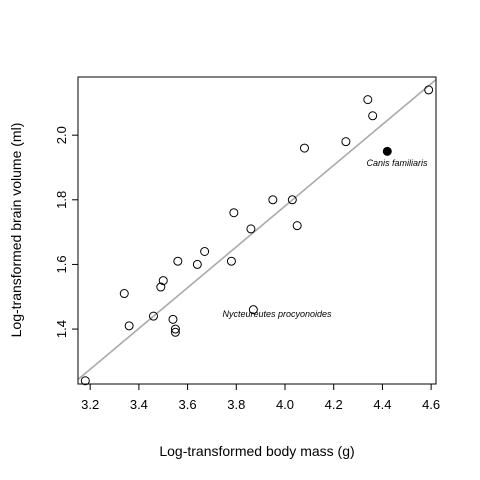 Image resolution: width=480 pixels, height=480 pixels. I want to click on x-tick-label: 4.0, so click(285, 404).